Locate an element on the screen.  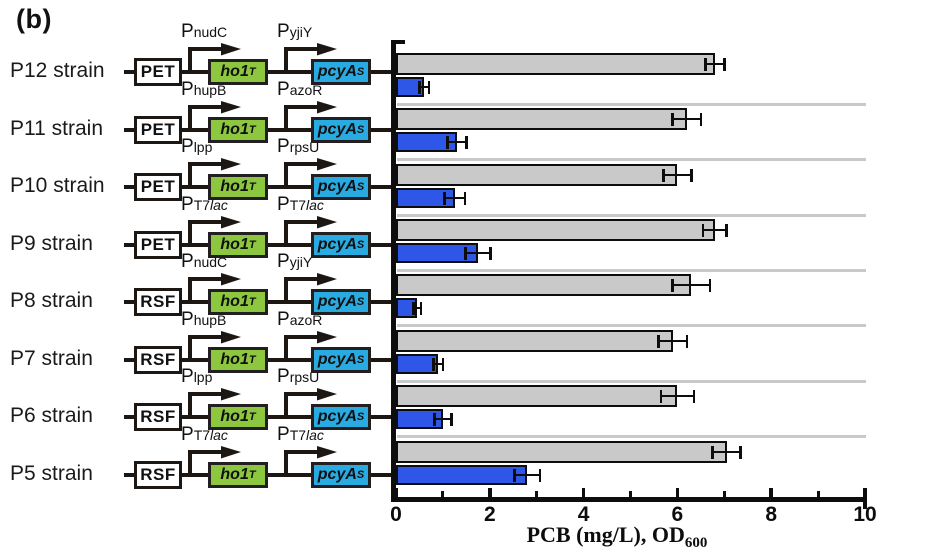
od600-bar-P5 is located at coordinates (561, 452).